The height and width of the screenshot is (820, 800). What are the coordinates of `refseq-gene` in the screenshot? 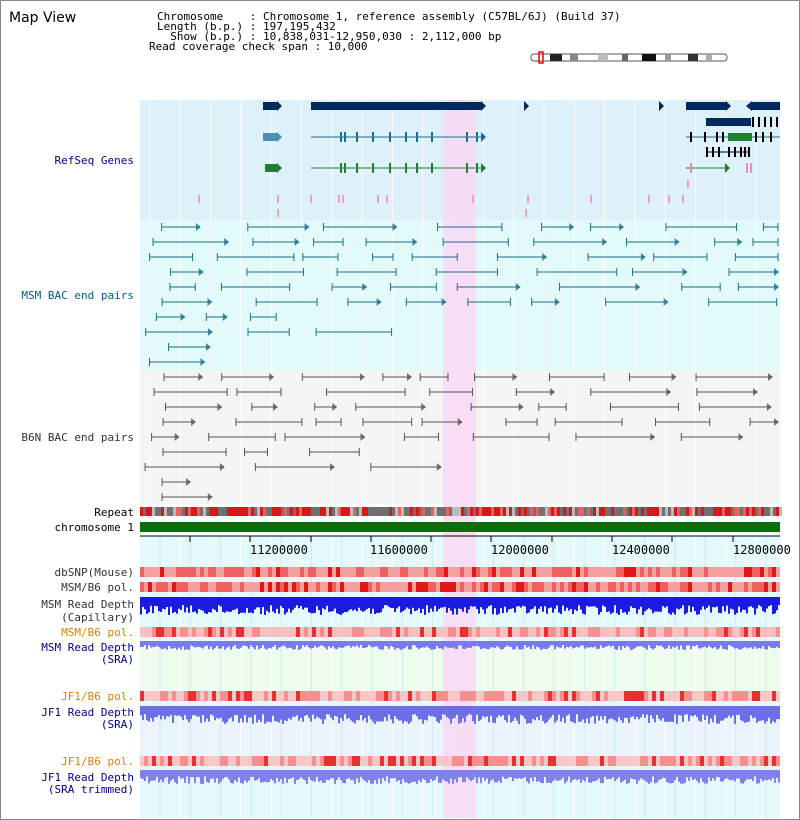 It's located at (766, 106).